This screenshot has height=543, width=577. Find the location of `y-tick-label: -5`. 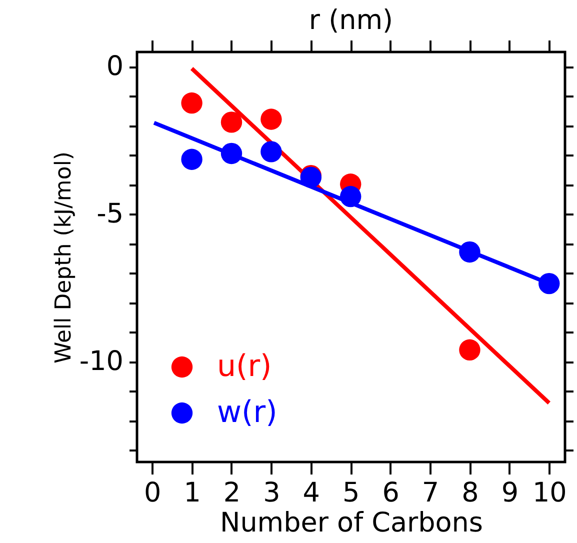

y-tick-label: -5 is located at coordinates (110, 214).